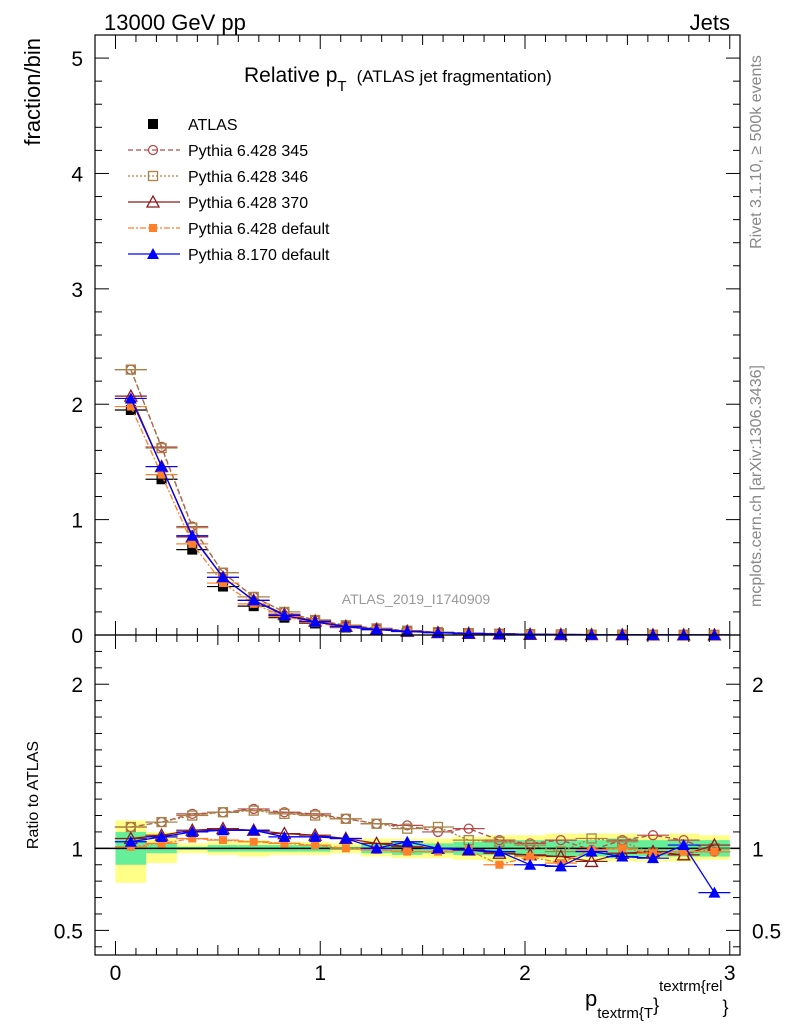 The width and height of the screenshot is (786, 1024). I want to click on legend-item-pythia-6-428-370: Pythia 6.428 370, so click(218, 203).